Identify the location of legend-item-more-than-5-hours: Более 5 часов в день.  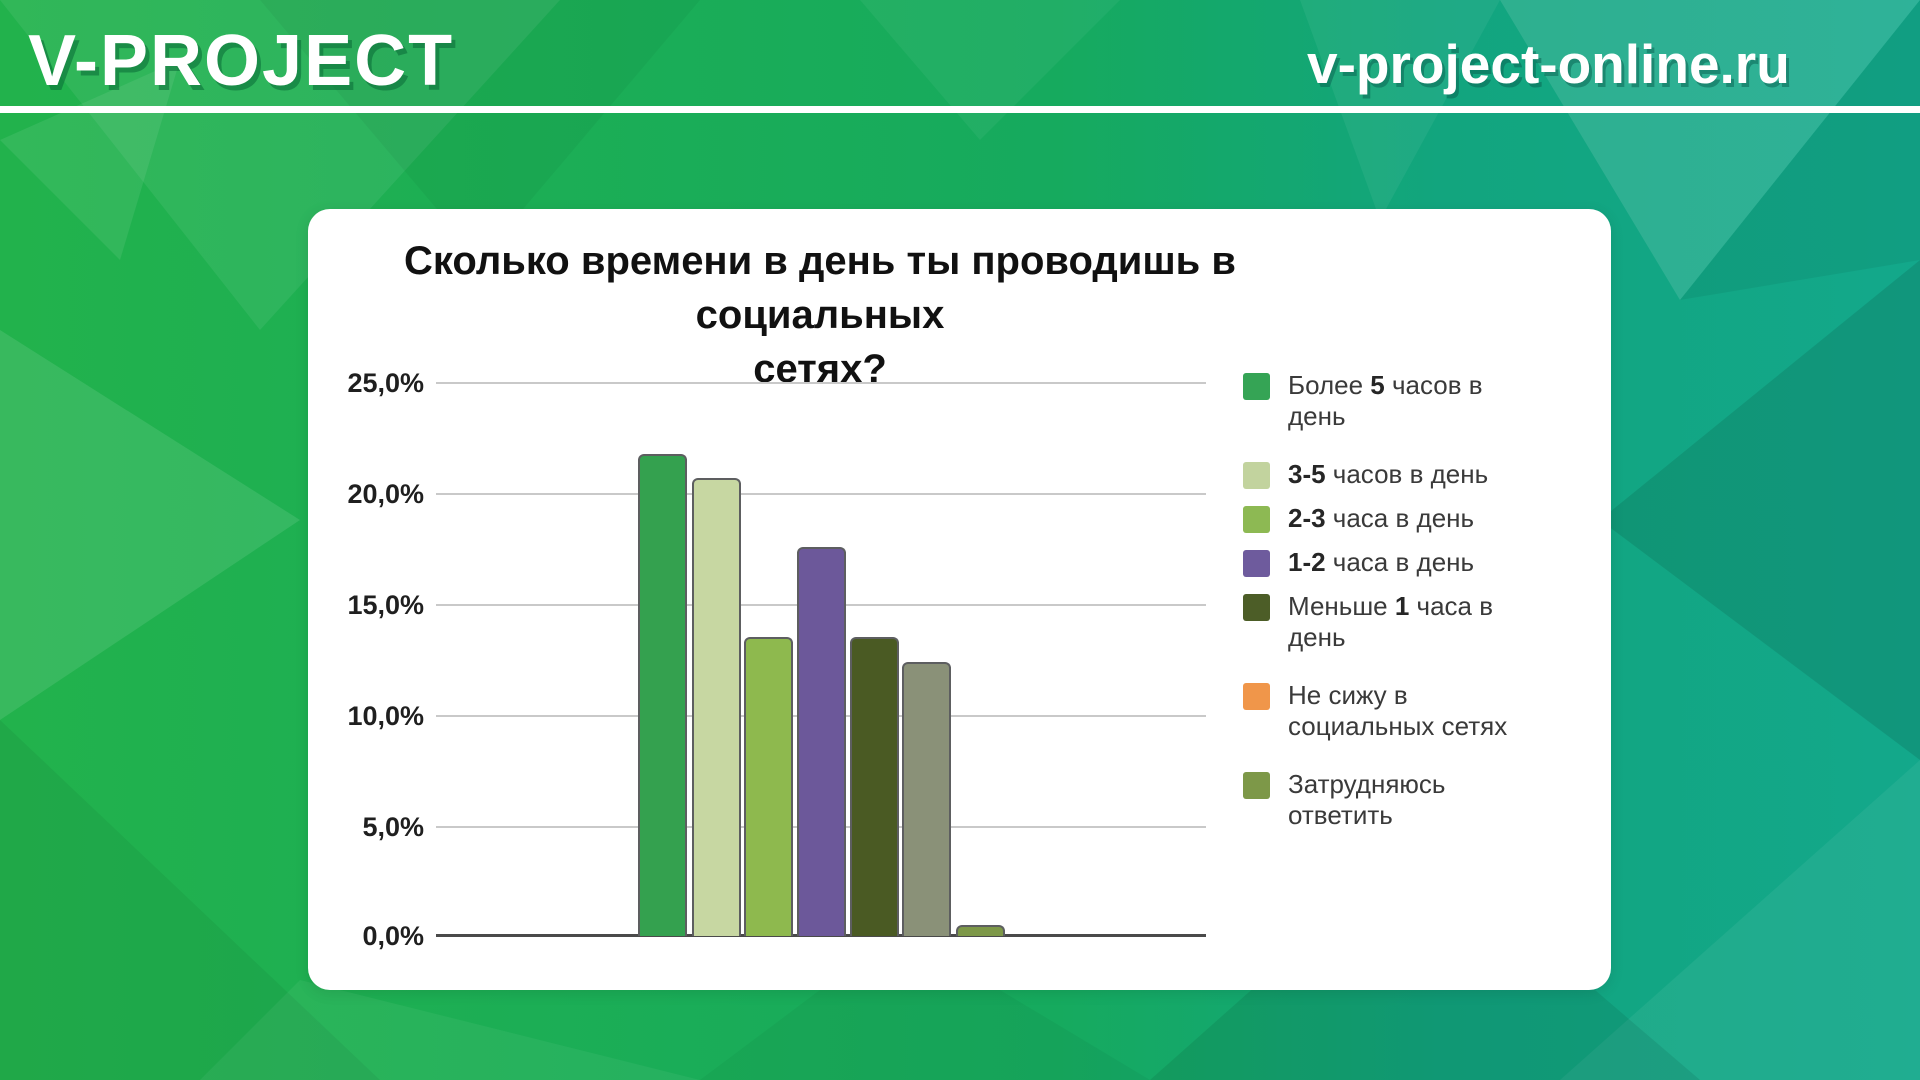
(1423, 401).